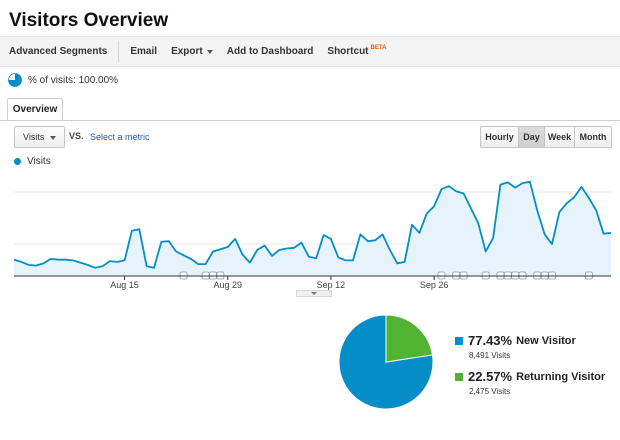  I want to click on chart-x-axis: Aug 15 Aug 29 Sep 12 Sep 26, so click(312, 282).